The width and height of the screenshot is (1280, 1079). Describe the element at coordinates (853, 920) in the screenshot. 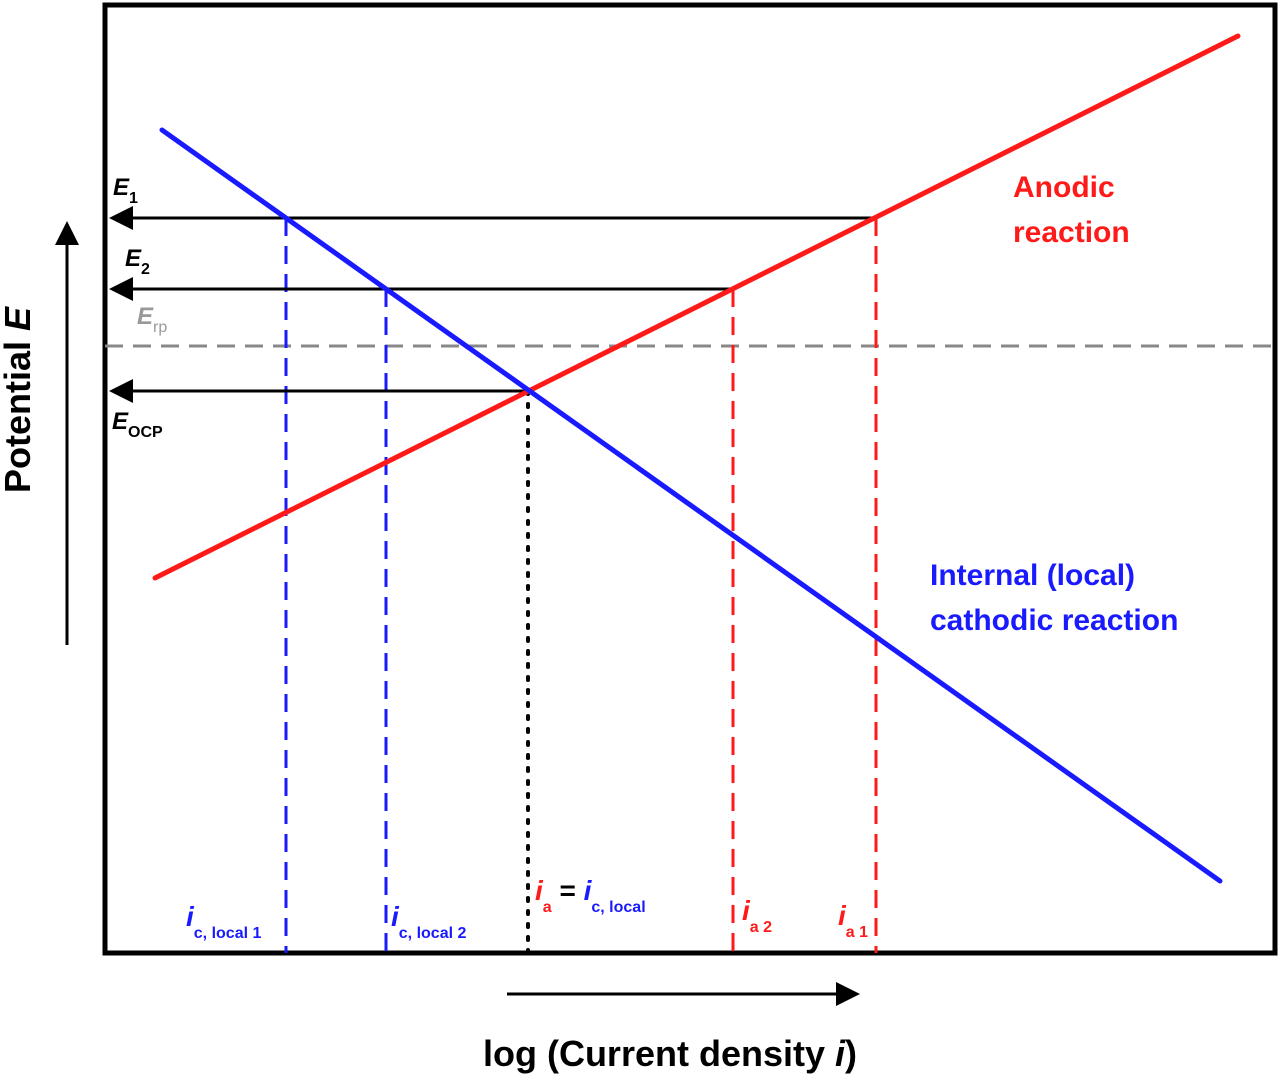

I see `ia1-label: ia 1` at that location.